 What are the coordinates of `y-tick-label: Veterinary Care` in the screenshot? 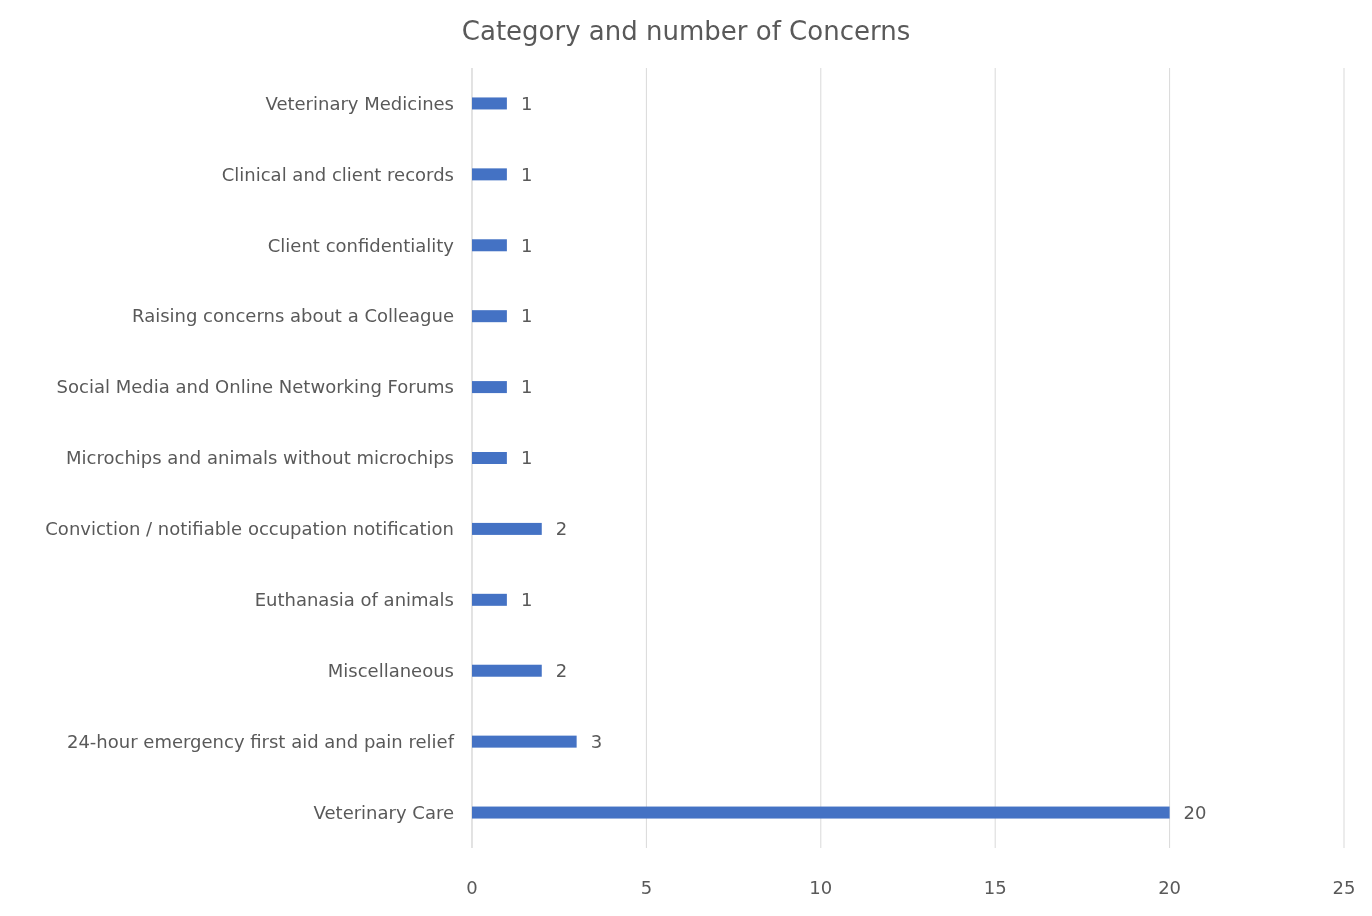 It's located at (383, 812).